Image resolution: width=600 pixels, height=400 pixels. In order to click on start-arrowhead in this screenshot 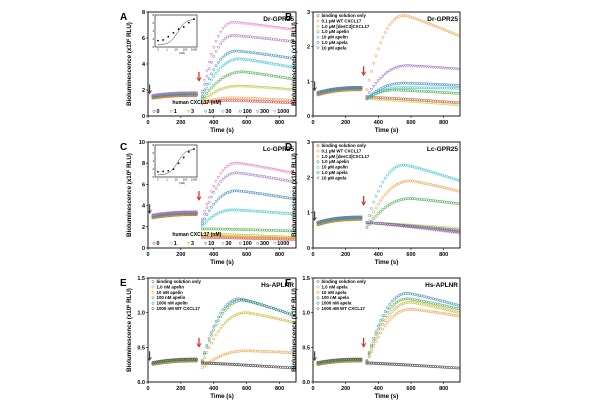, I will do `click(314, 359)`.